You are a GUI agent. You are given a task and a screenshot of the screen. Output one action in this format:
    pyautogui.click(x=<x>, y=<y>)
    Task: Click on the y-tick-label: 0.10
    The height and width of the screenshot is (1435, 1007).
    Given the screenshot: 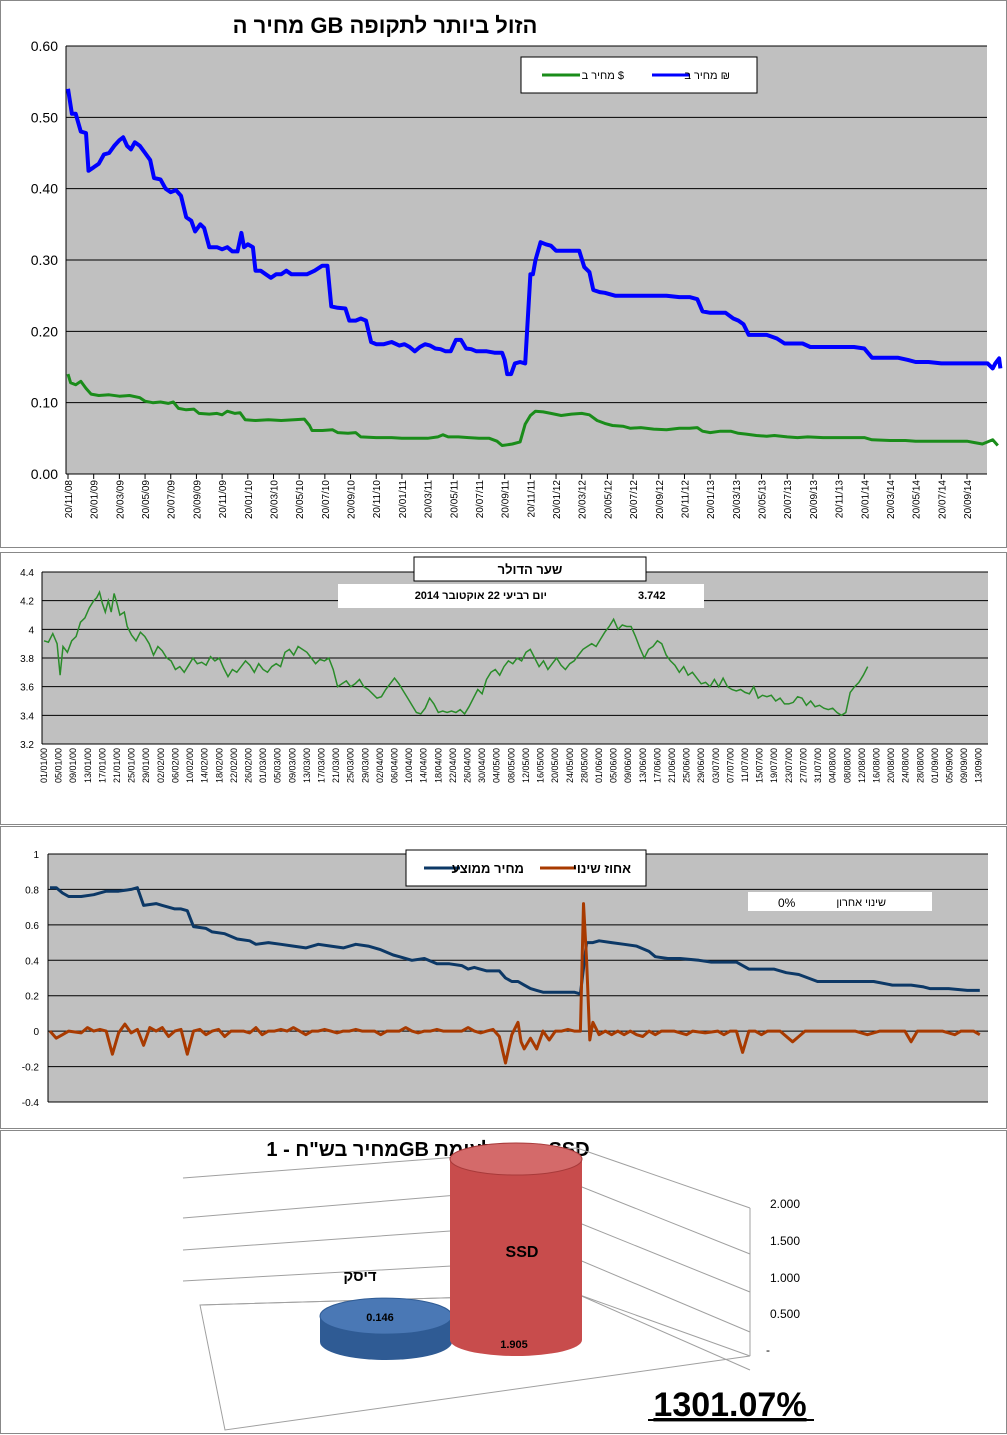 What is the action you would take?
    pyautogui.click(x=44, y=403)
    